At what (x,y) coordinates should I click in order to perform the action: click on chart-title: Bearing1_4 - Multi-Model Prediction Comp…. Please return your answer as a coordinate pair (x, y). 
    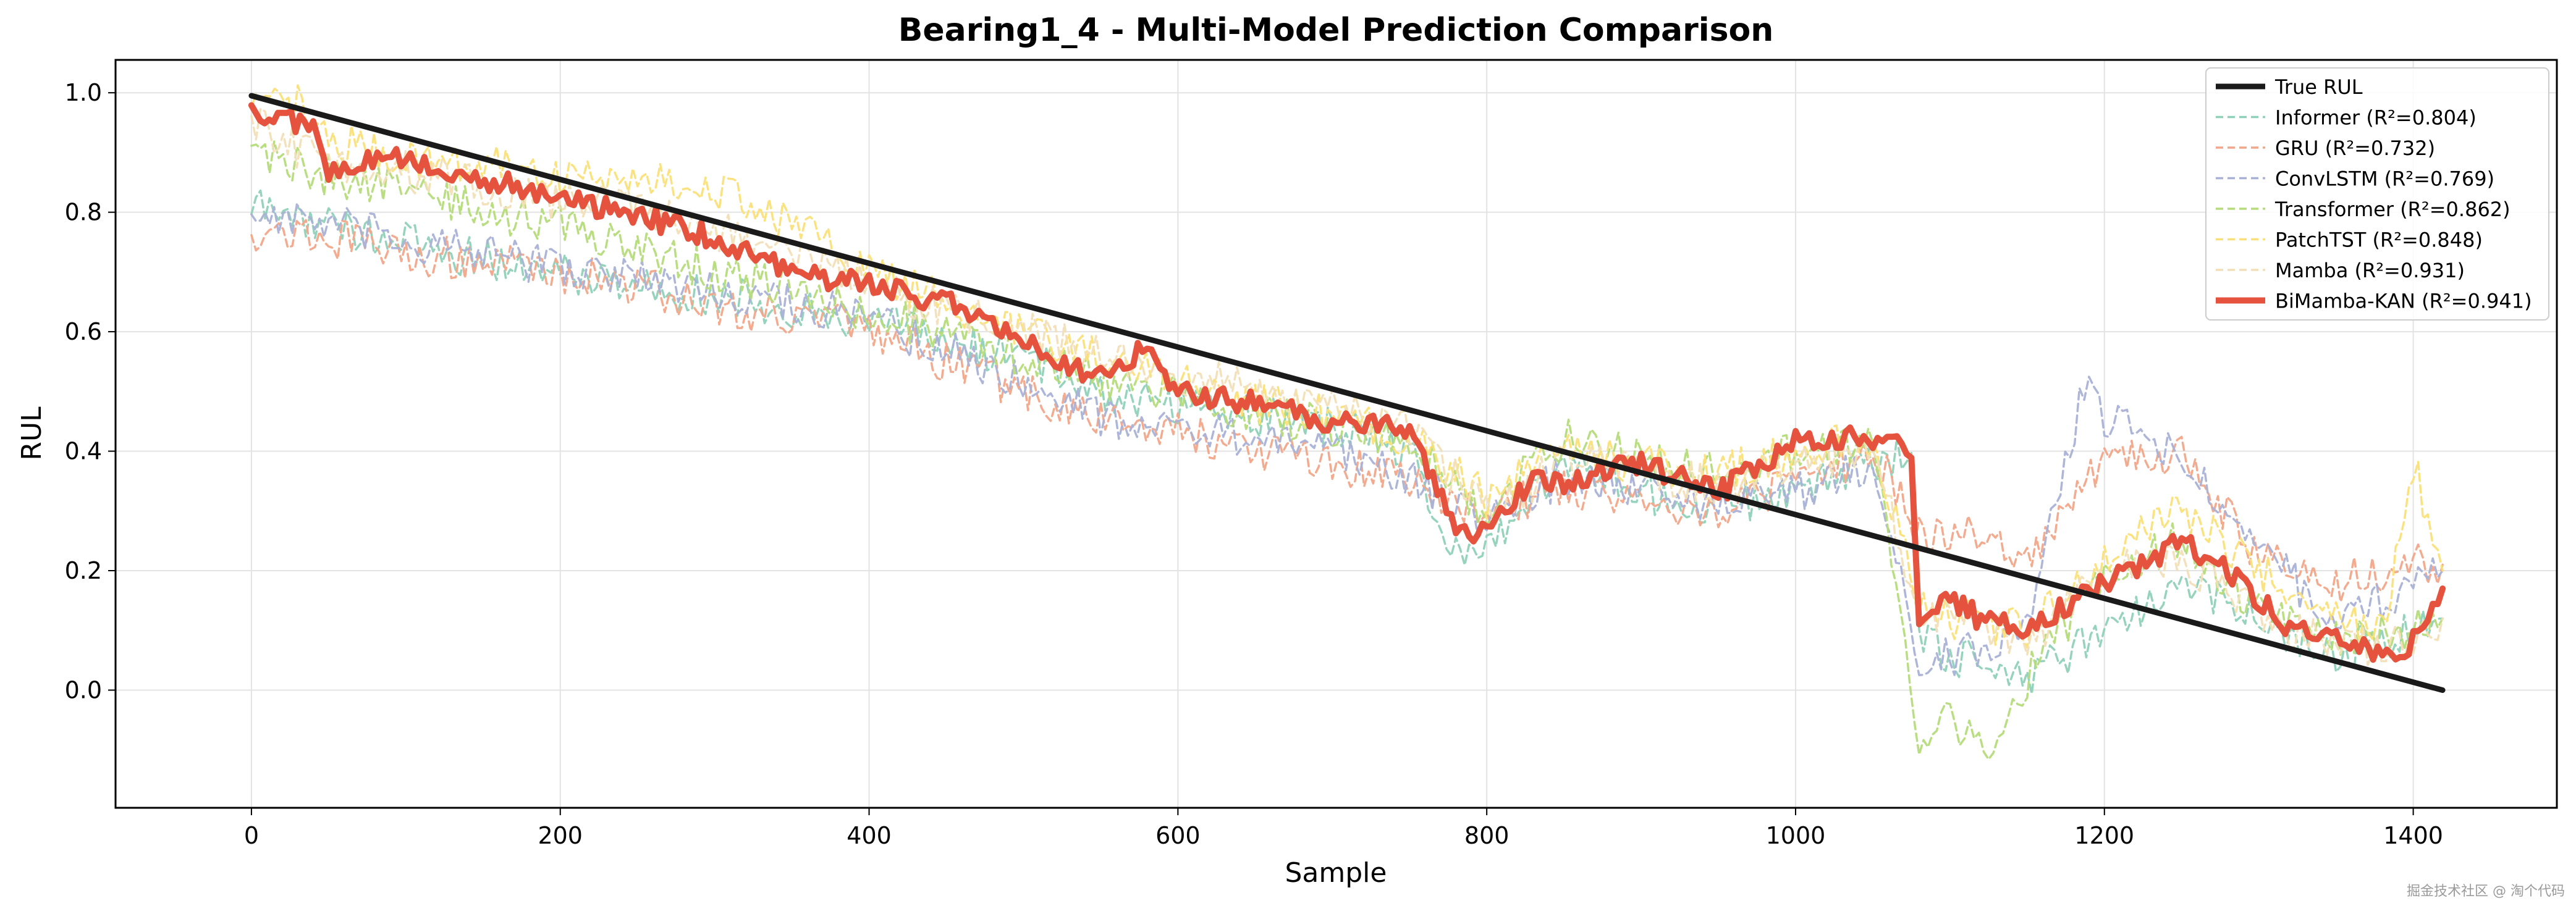
    Looking at the image, I should click on (1336, 30).